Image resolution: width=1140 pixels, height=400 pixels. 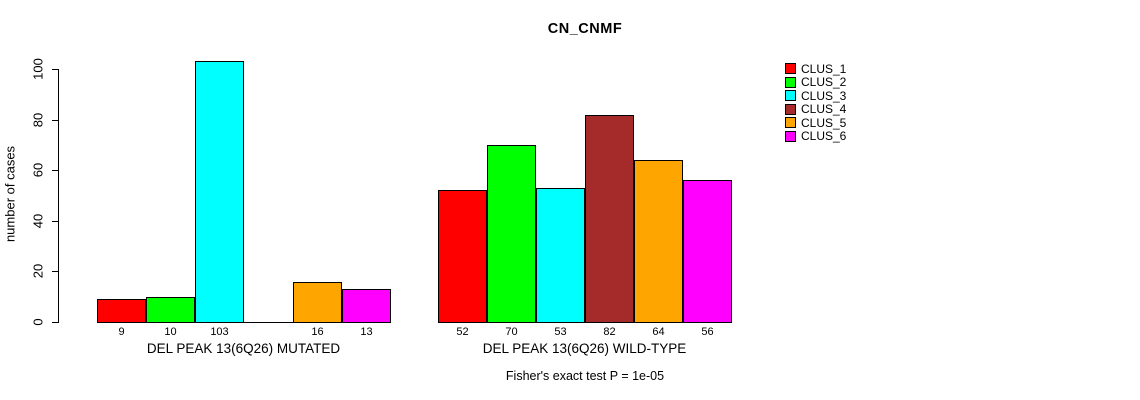 What do you see at coordinates (170, 332) in the screenshot?
I see `bar-value-label: 10` at bounding box center [170, 332].